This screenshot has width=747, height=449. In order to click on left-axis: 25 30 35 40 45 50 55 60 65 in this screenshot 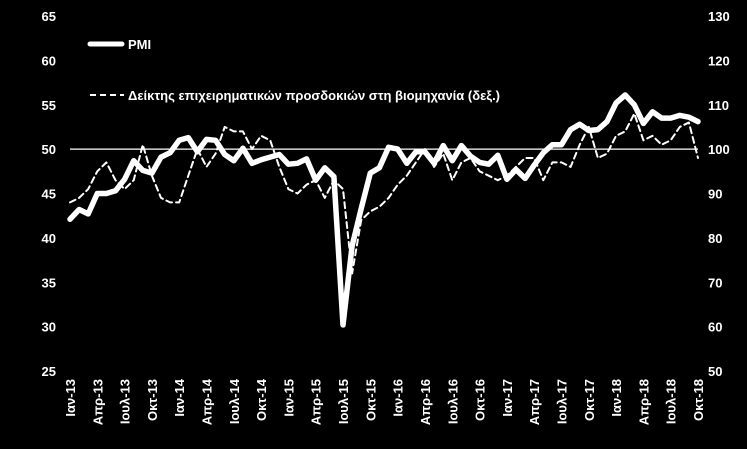, I will do `click(49, 194)`.